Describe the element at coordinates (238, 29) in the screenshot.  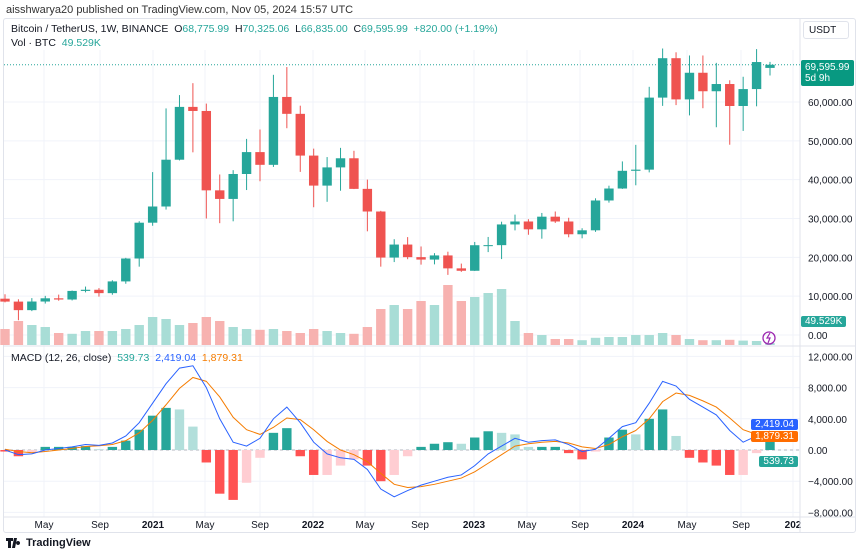
I see `high-label: H` at that location.